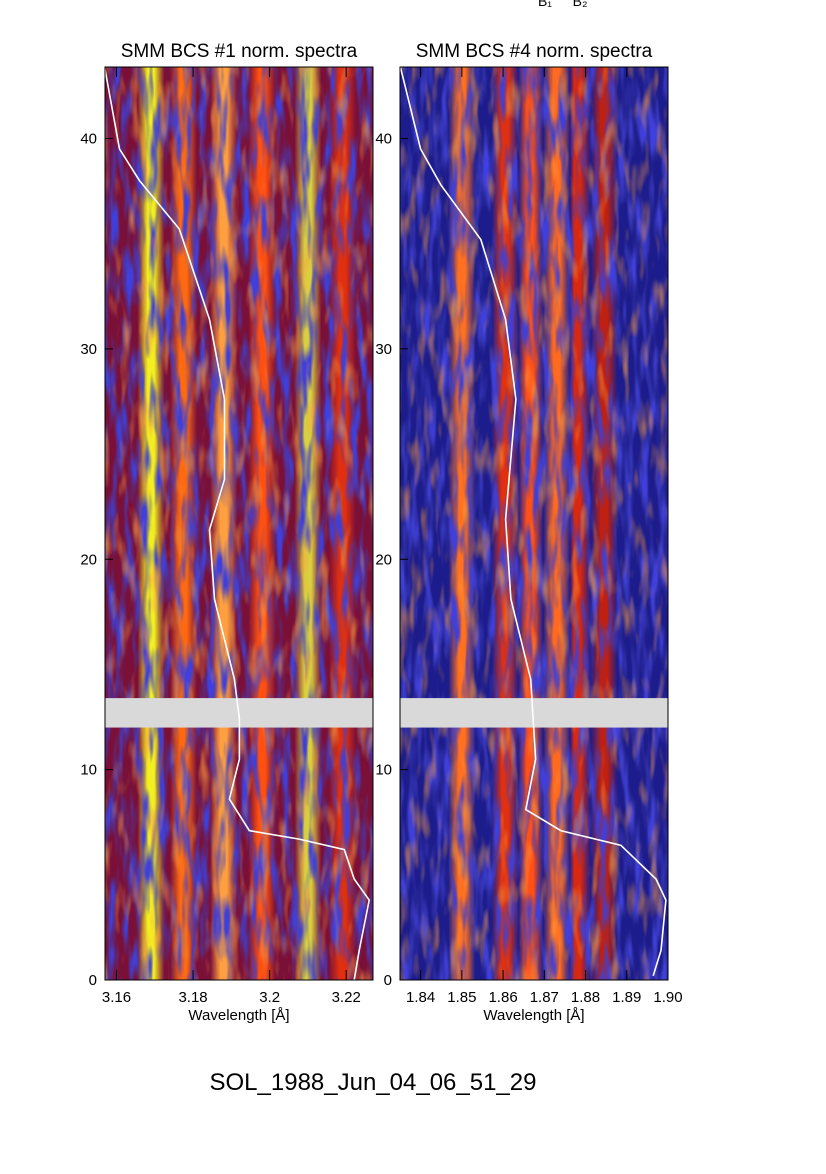  What do you see at coordinates (269, 997) in the screenshot?
I see `x-tick-label: 3.2` at bounding box center [269, 997].